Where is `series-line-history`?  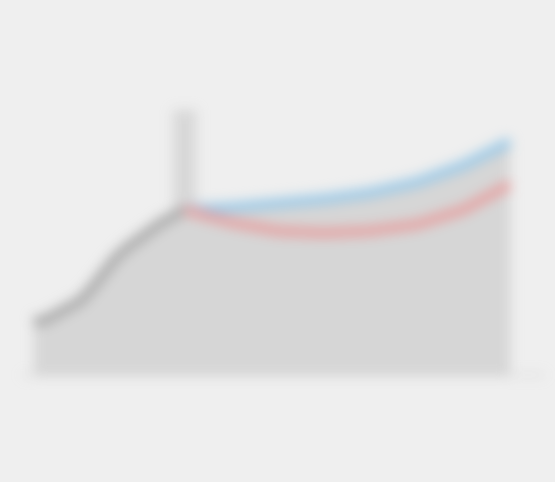
series-line-history is located at coordinates (110, 266).